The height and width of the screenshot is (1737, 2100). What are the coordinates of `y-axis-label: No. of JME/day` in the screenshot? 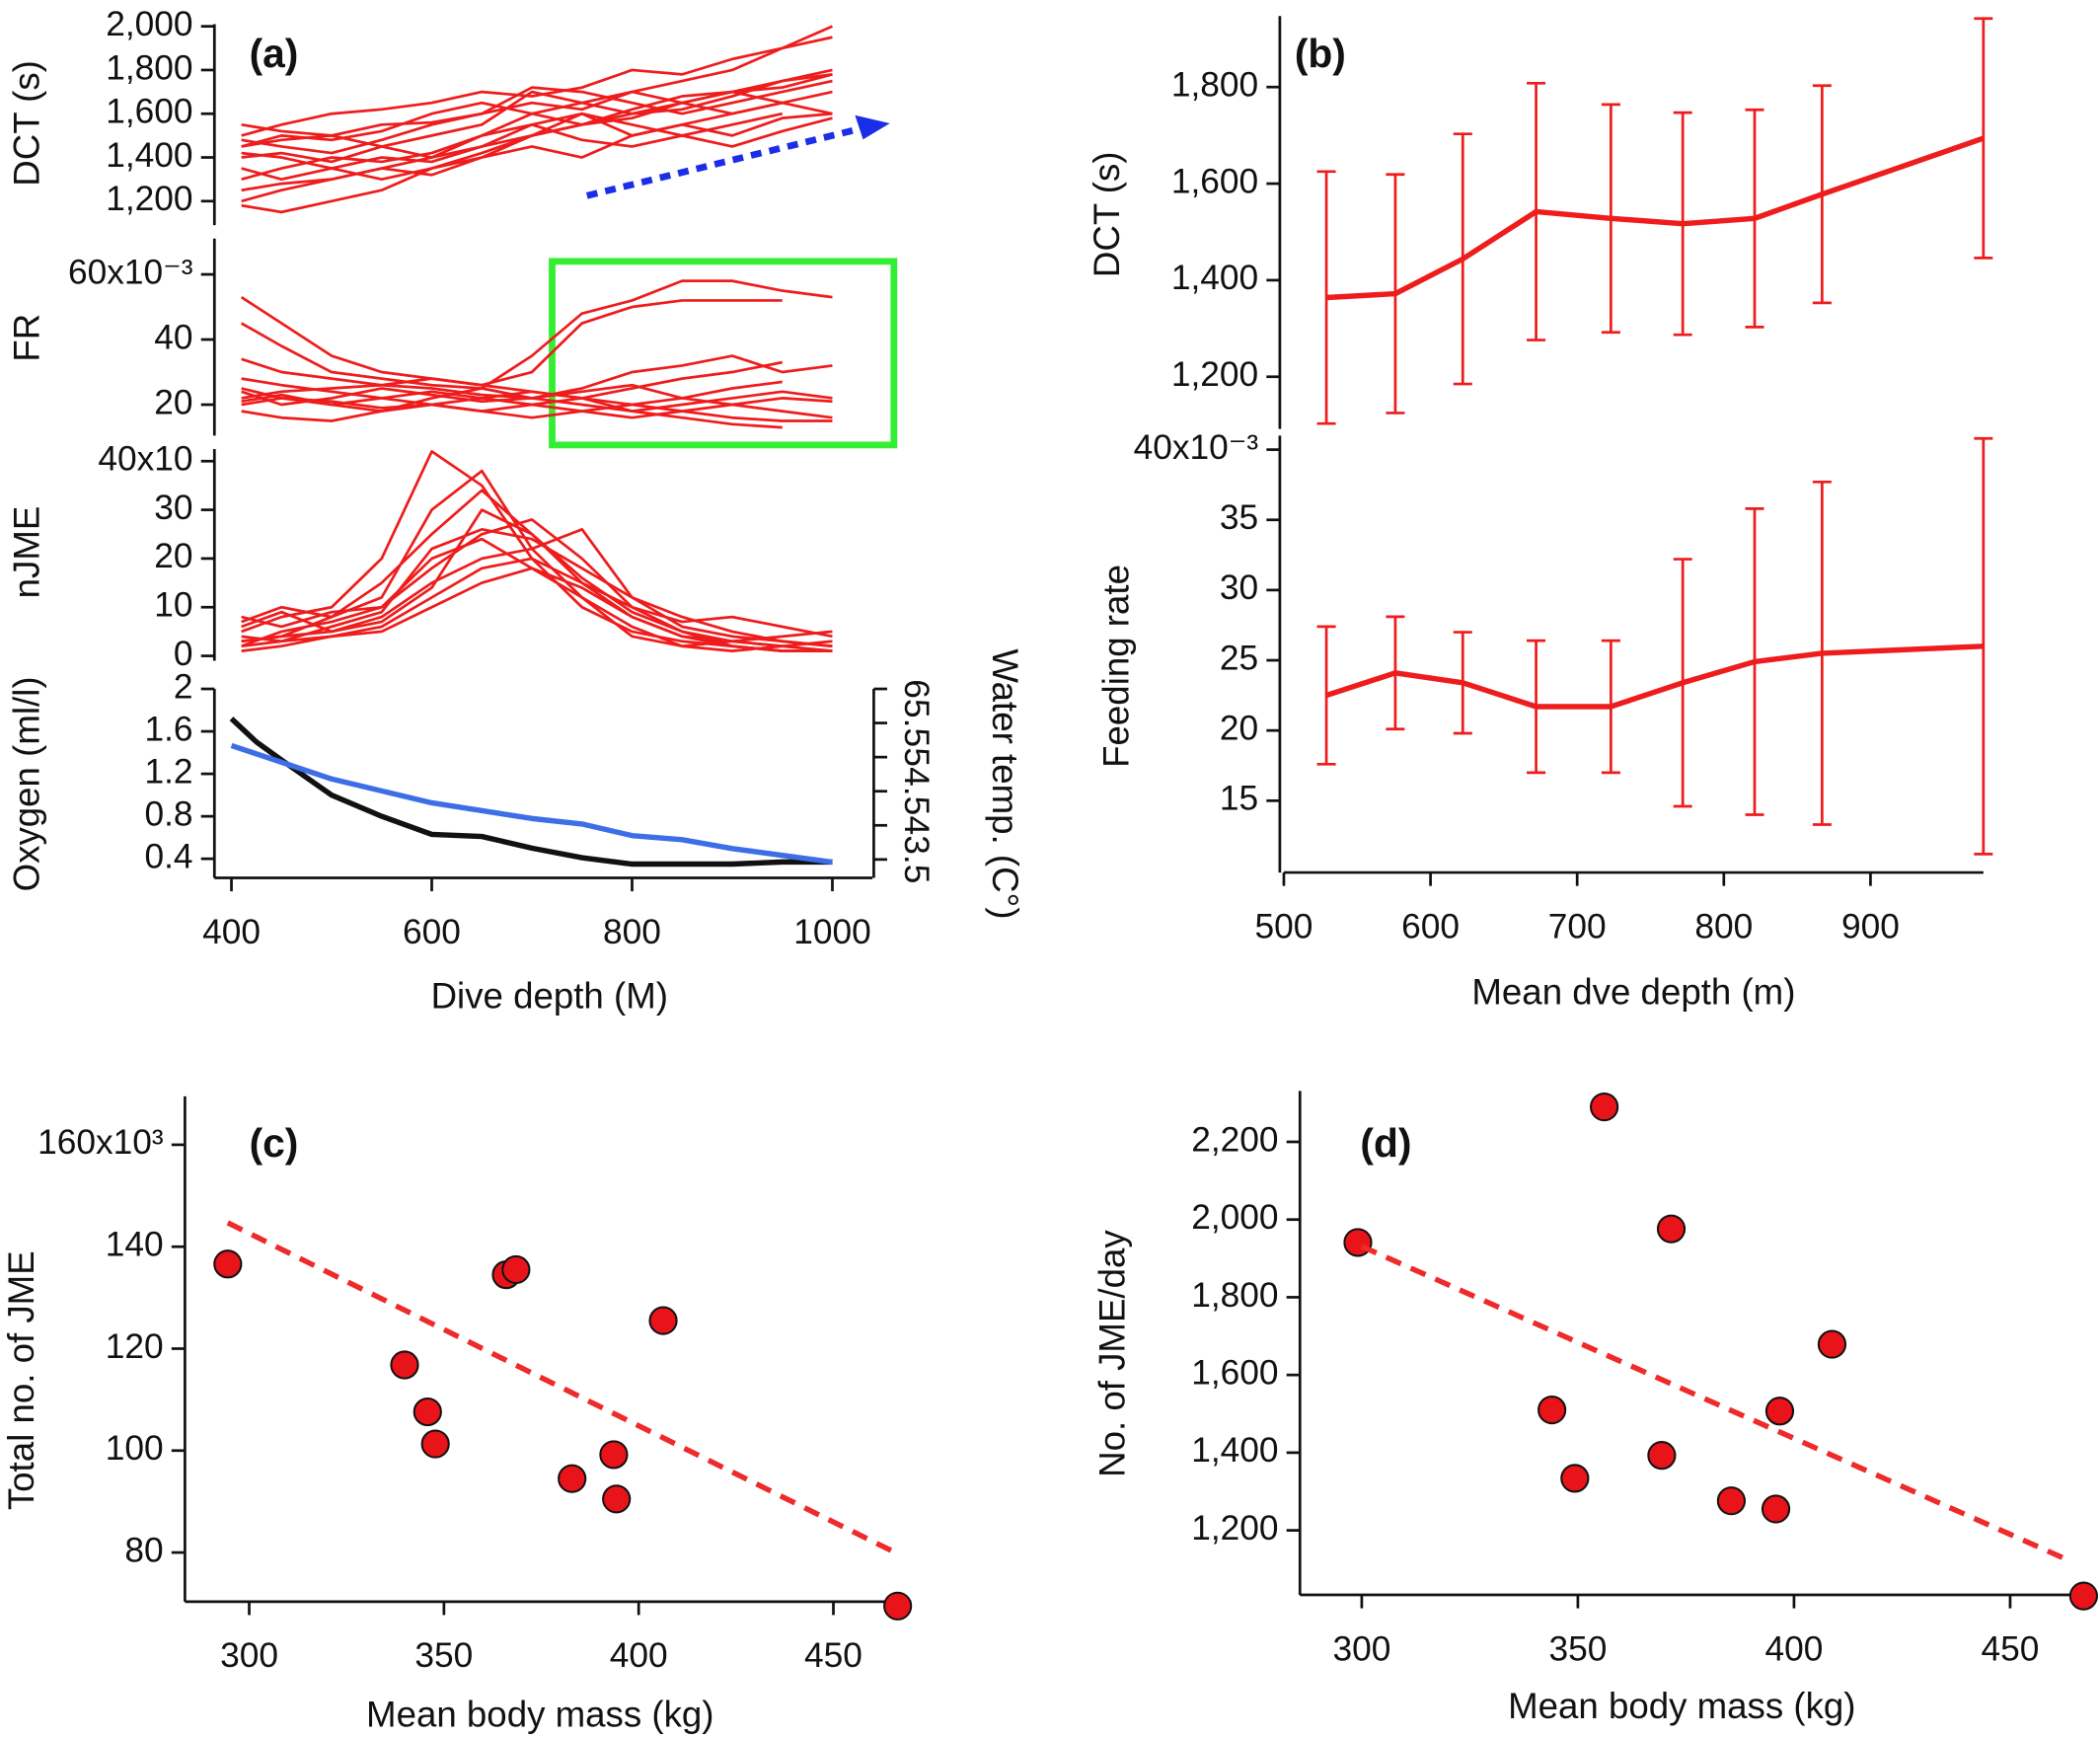 It's located at (1112, 1353).